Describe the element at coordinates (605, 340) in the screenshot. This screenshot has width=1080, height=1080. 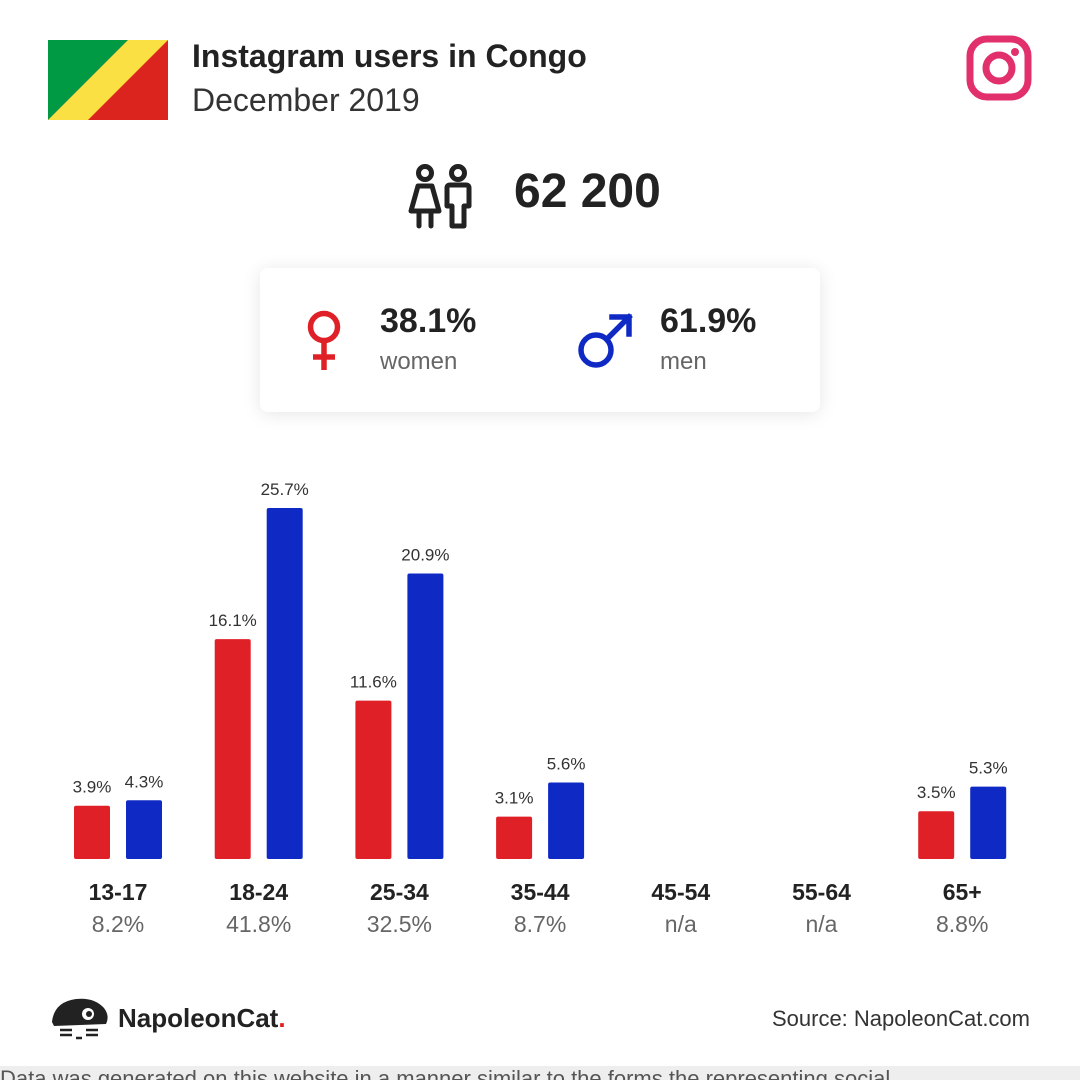
I see `male-icon` at that location.